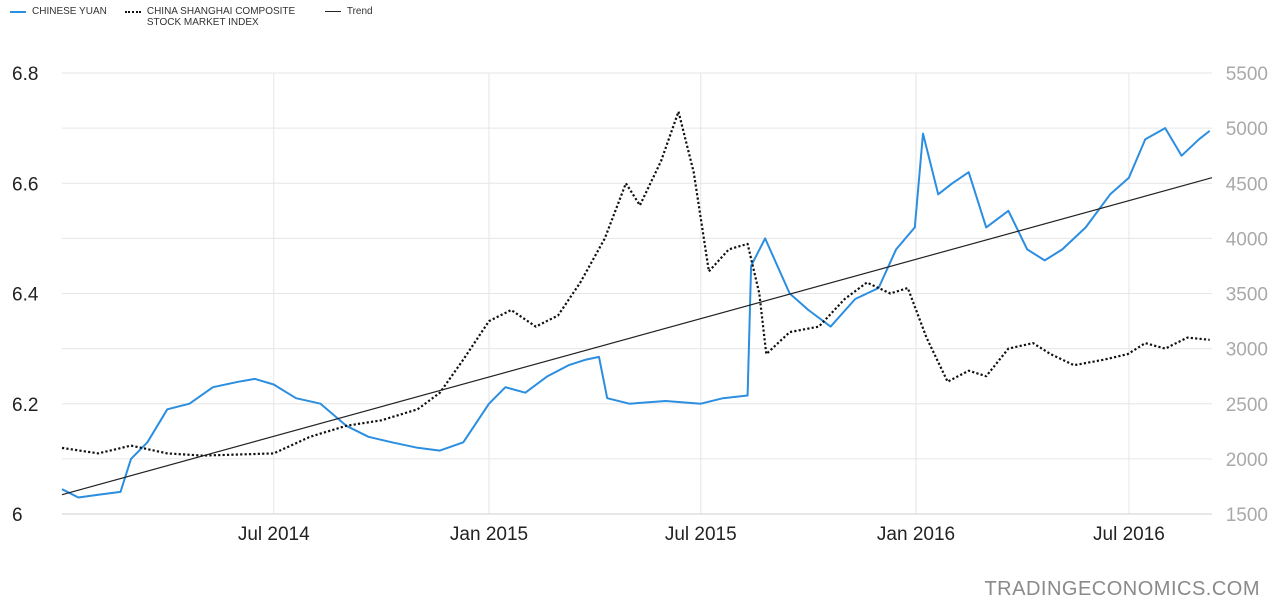 The image size is (1280, 607). I want to click on legend-label-trend: Trend, so click(359, 11).